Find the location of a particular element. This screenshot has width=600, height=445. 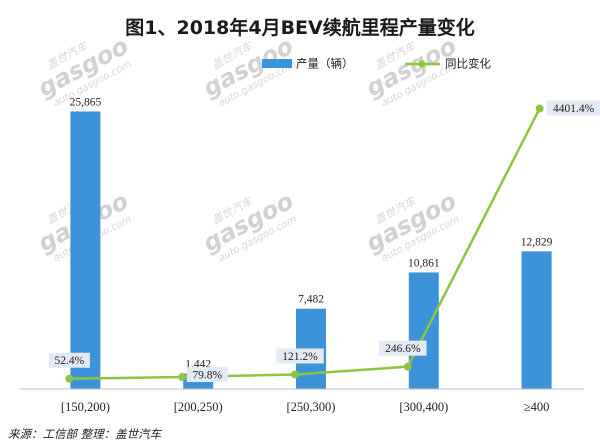

bar-value-label: 10,861 is located at coordinates (424, 263).